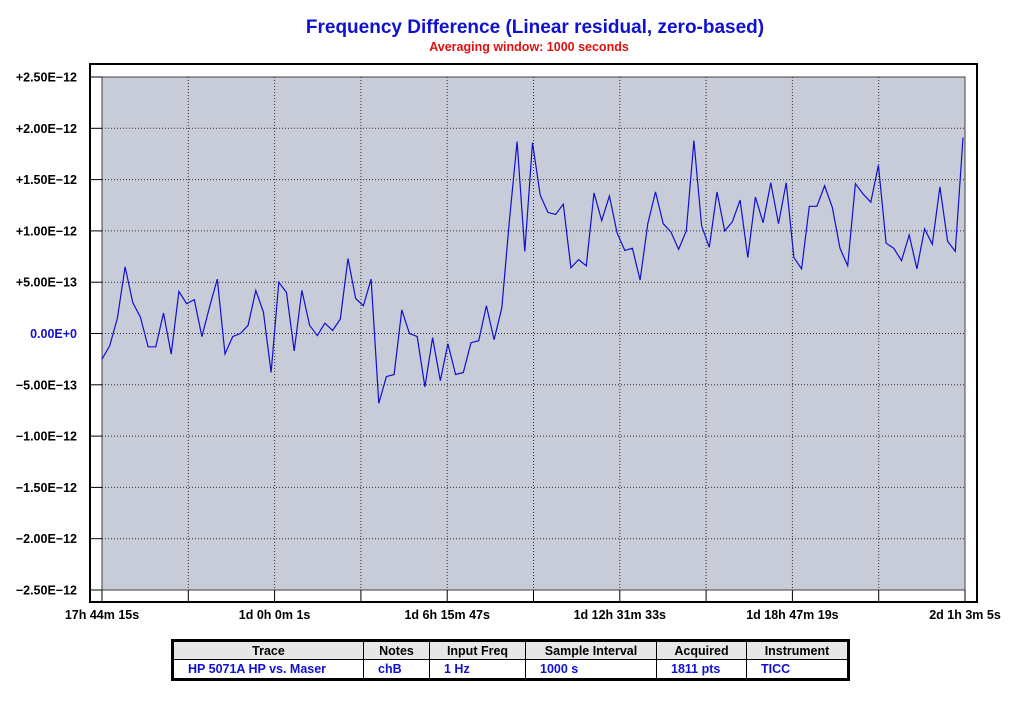 The width and height of the screenshot is (1022, 716). What do you see at coordinates (591, 669) in the screenshot?
I see `legend-cell-sample-interval: 1000 s` at bounding box center [591, 669].